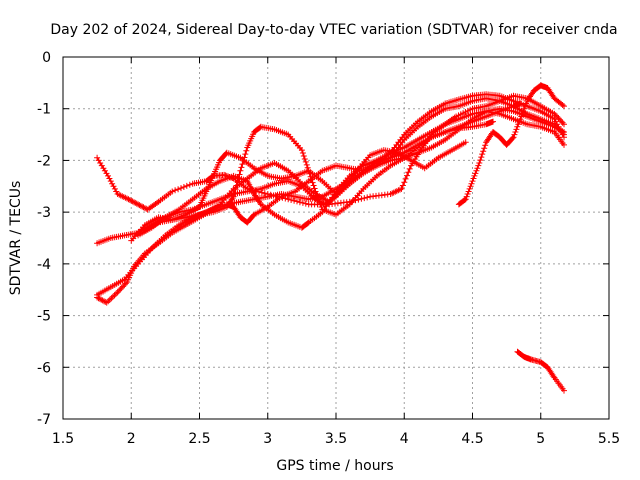  I want to click on x-axis-label: GPS time / hours, so click(334, 466).